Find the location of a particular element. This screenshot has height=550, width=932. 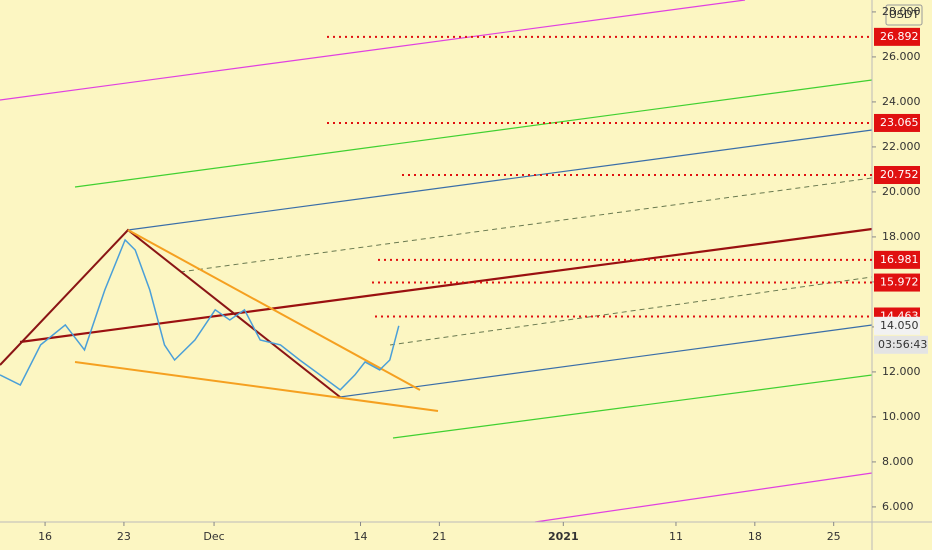

y-tick-label: 22.000 is located at coordinates (901, 146).